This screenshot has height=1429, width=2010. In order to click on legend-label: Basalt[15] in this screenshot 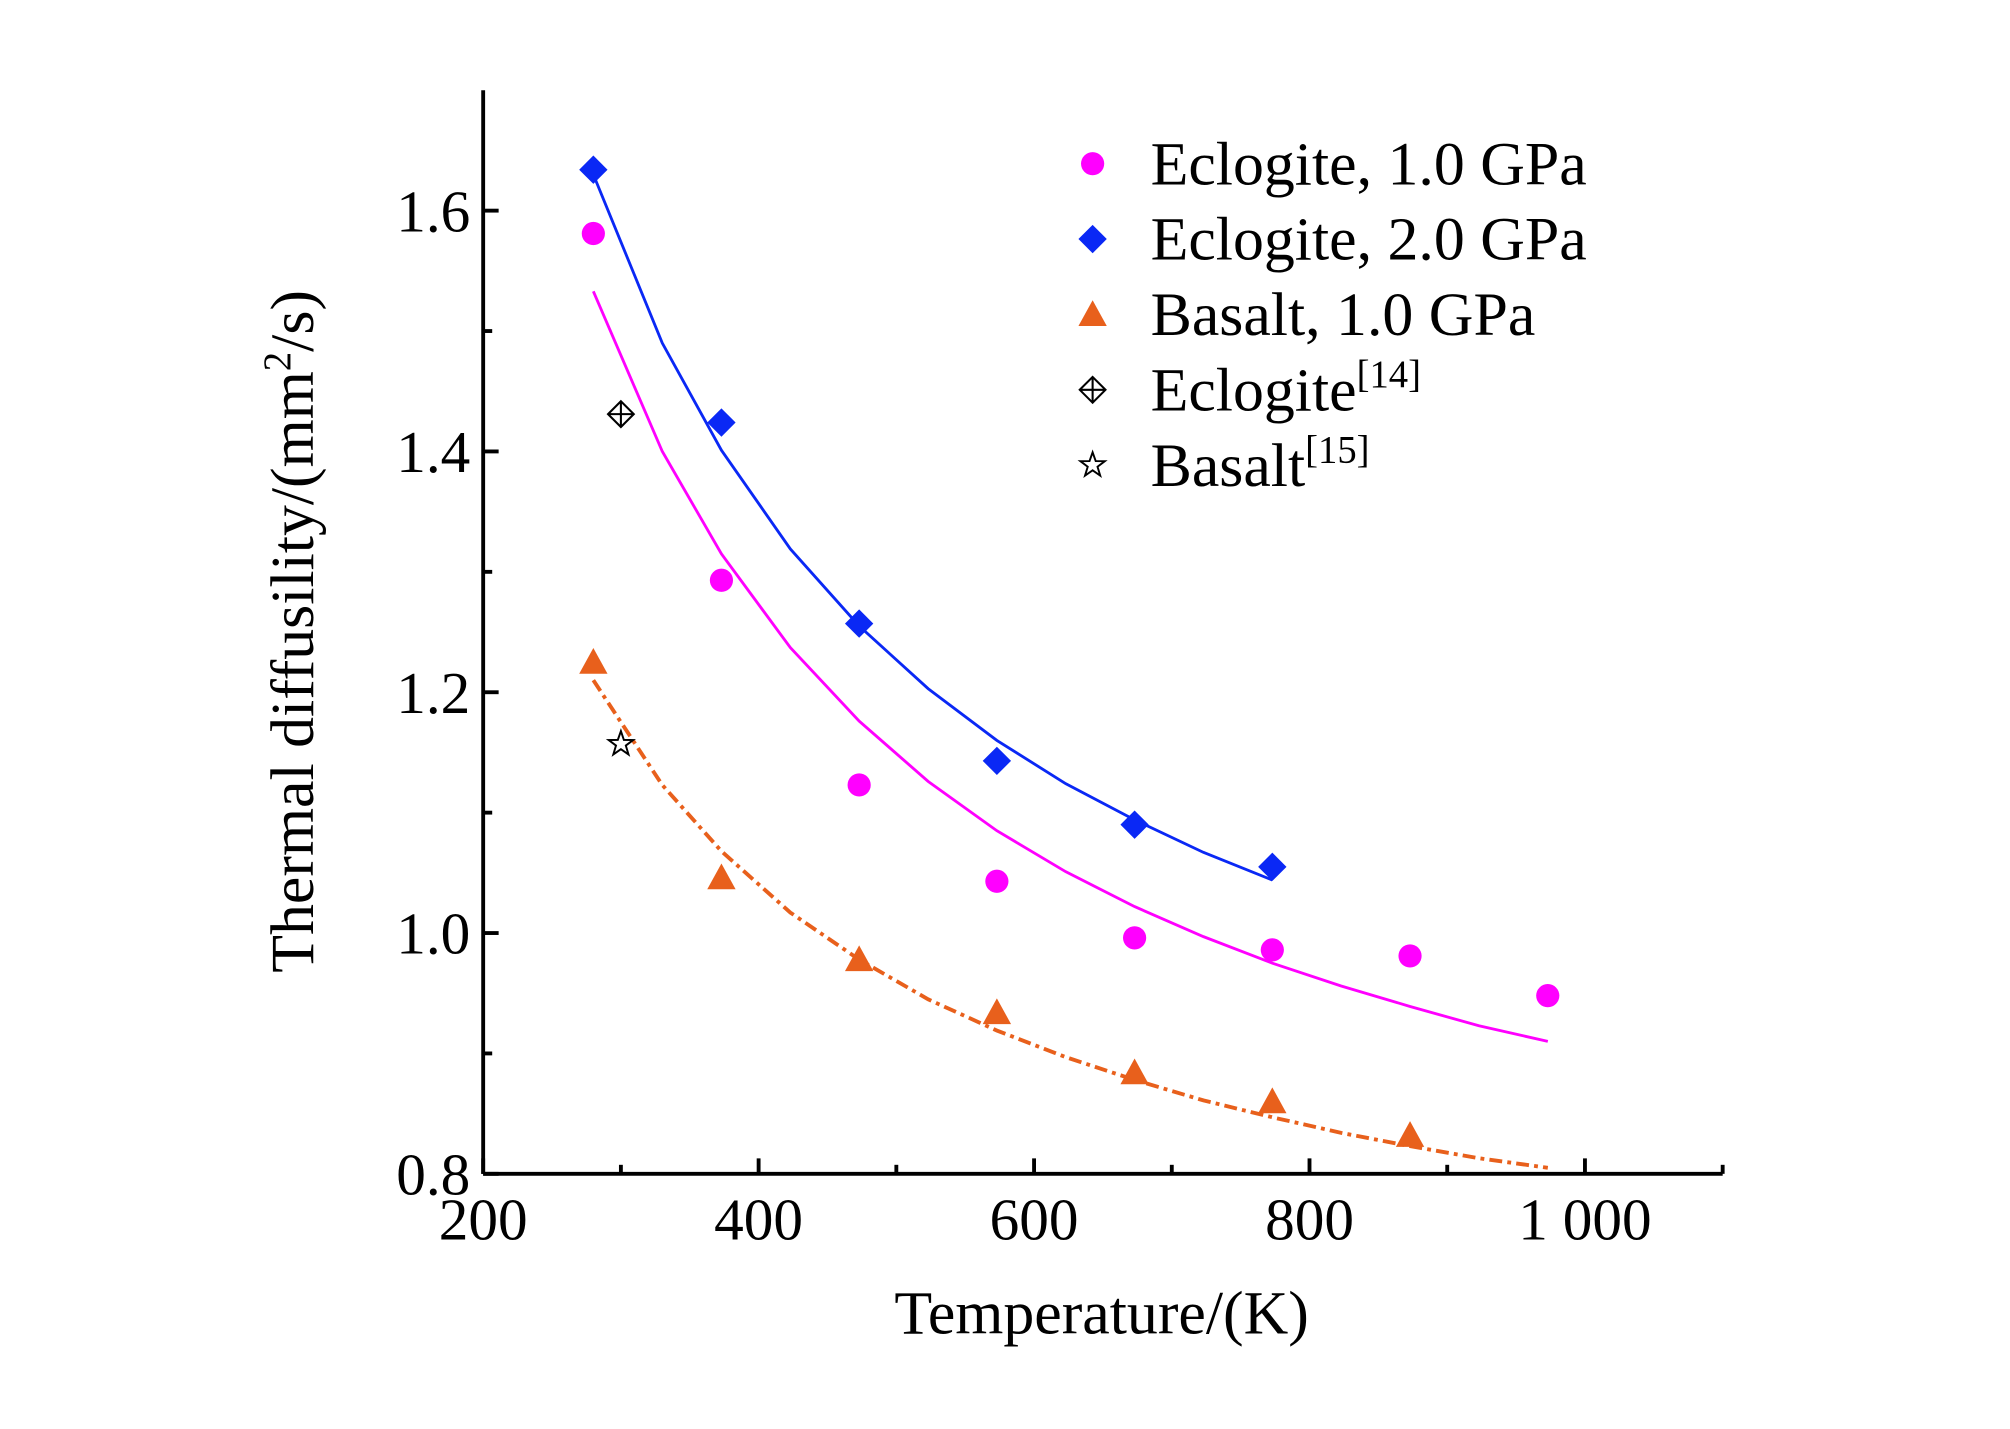, I will do `click(1260, 465)`.